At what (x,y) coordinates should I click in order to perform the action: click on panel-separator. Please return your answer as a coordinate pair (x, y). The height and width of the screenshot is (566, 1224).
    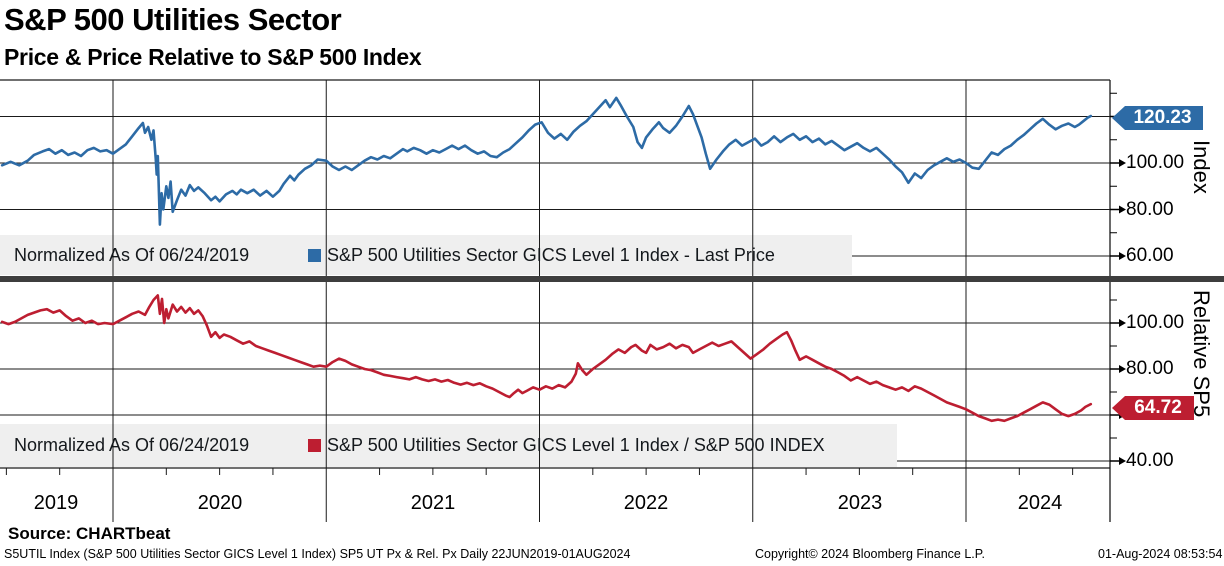
    Looking at the image, I should click on (612, 279).